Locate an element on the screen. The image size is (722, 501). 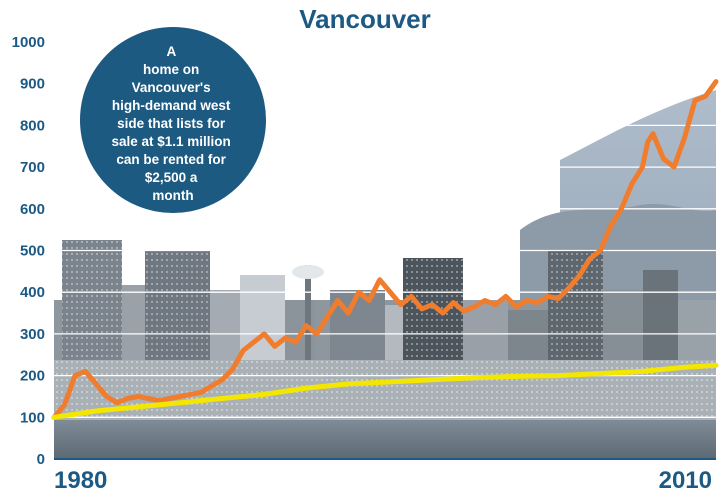
annotation-circle is located at coordinates (173, 120).